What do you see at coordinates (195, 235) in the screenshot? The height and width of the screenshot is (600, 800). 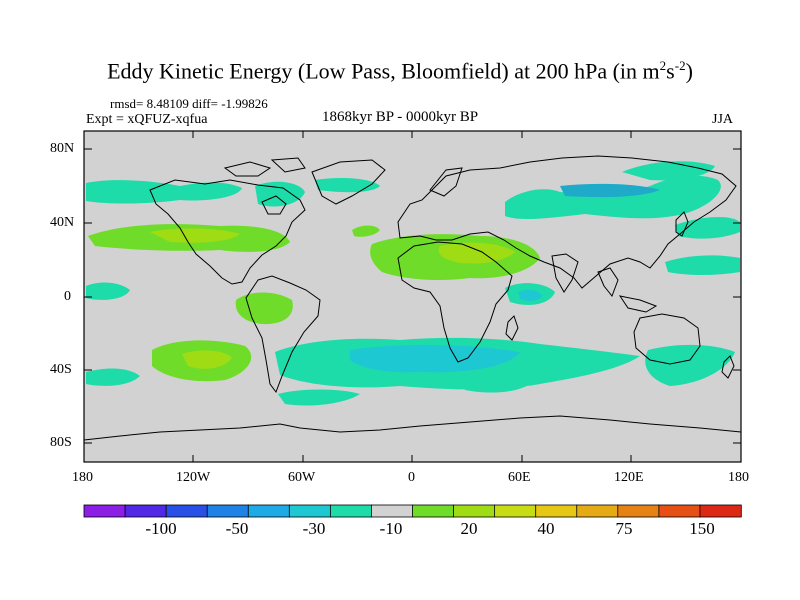 I see `anomaly-north-pacific-core` at bounding box center [195, 235].